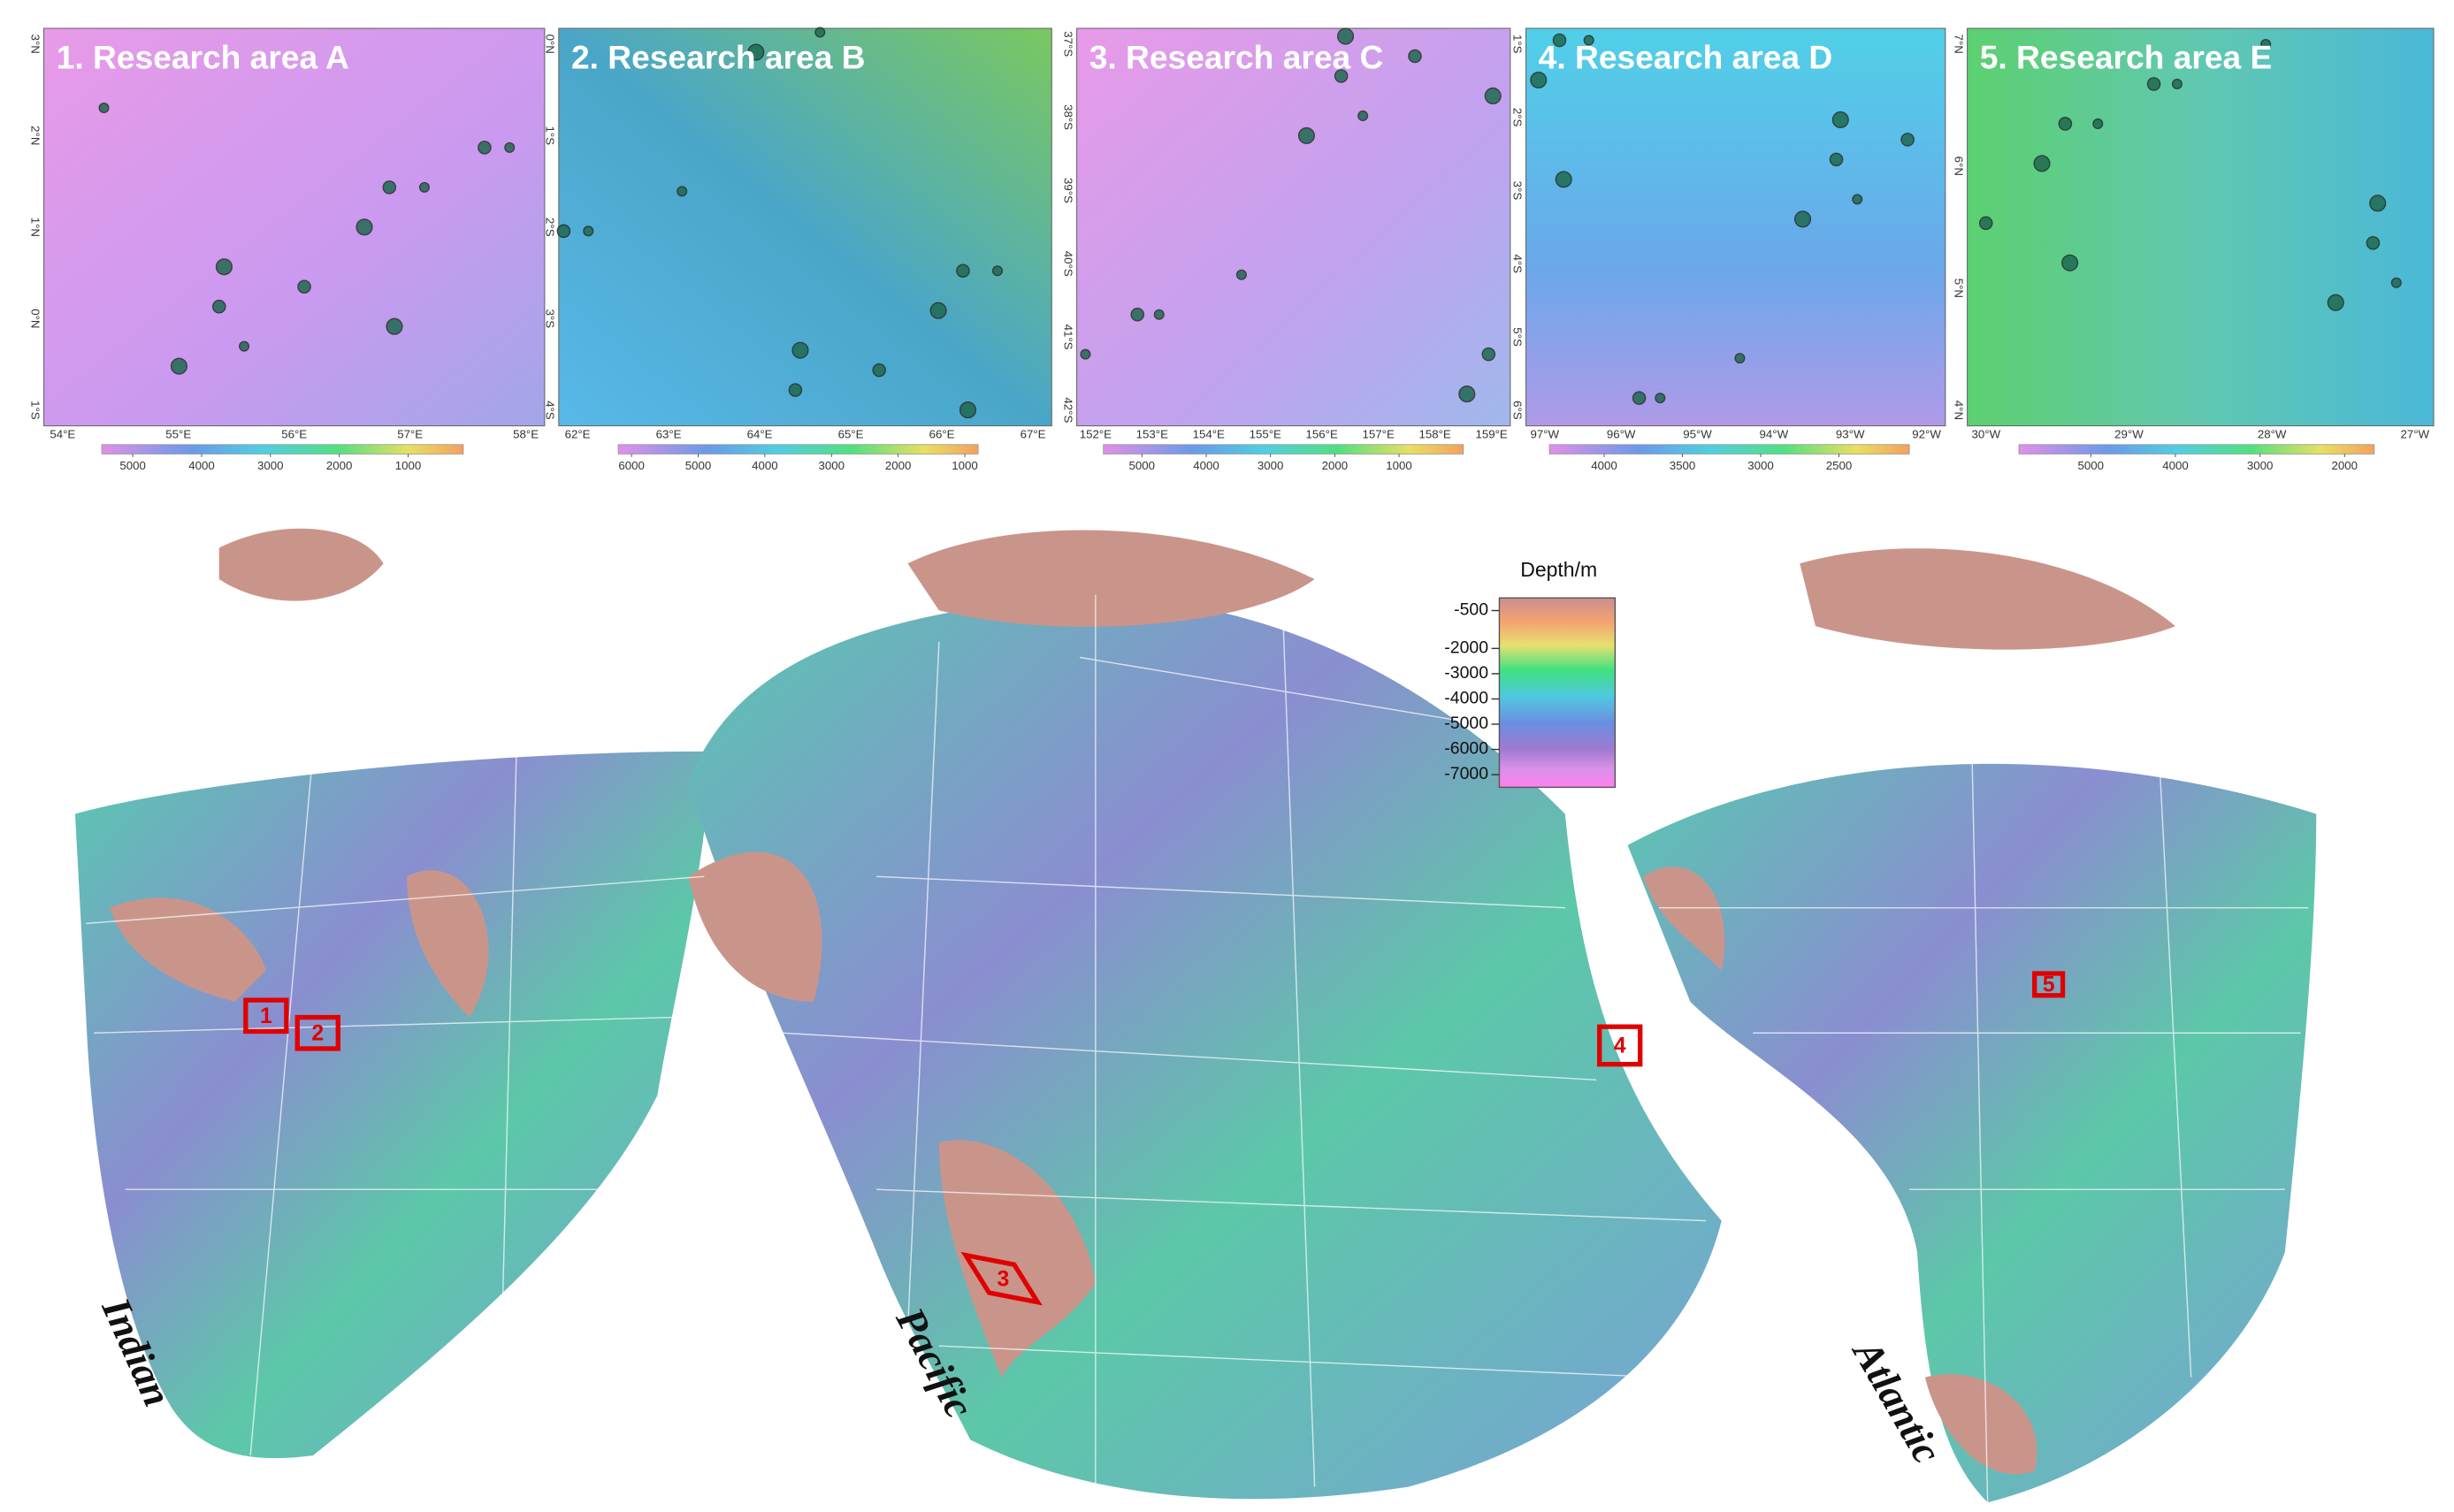 This screenshot has height=1512, width=2454. Describe the element at coordinates (1839, 465) in the screenshot. I see `colorbar-tick-label: 2500` at that location.